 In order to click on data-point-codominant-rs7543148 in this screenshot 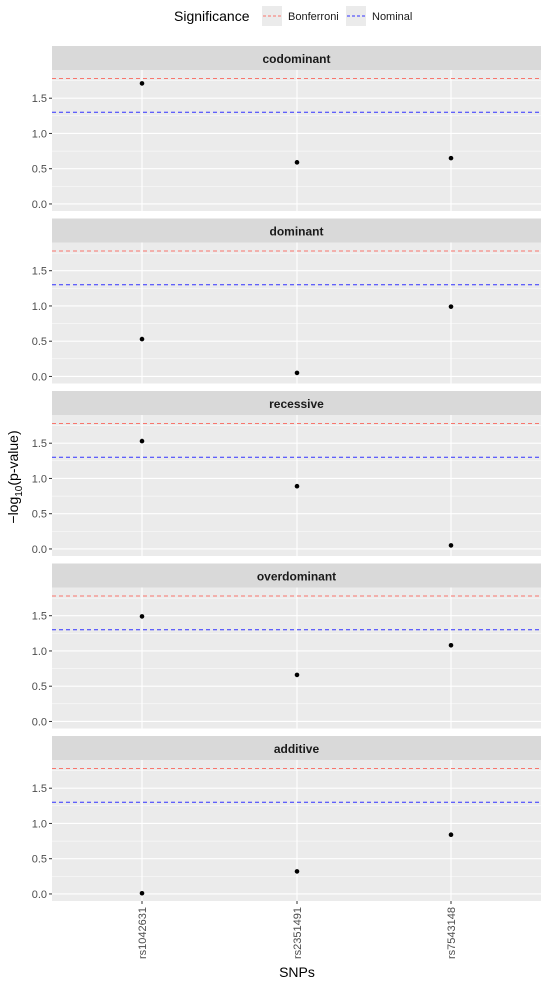, I will do `click(451, 158)`.